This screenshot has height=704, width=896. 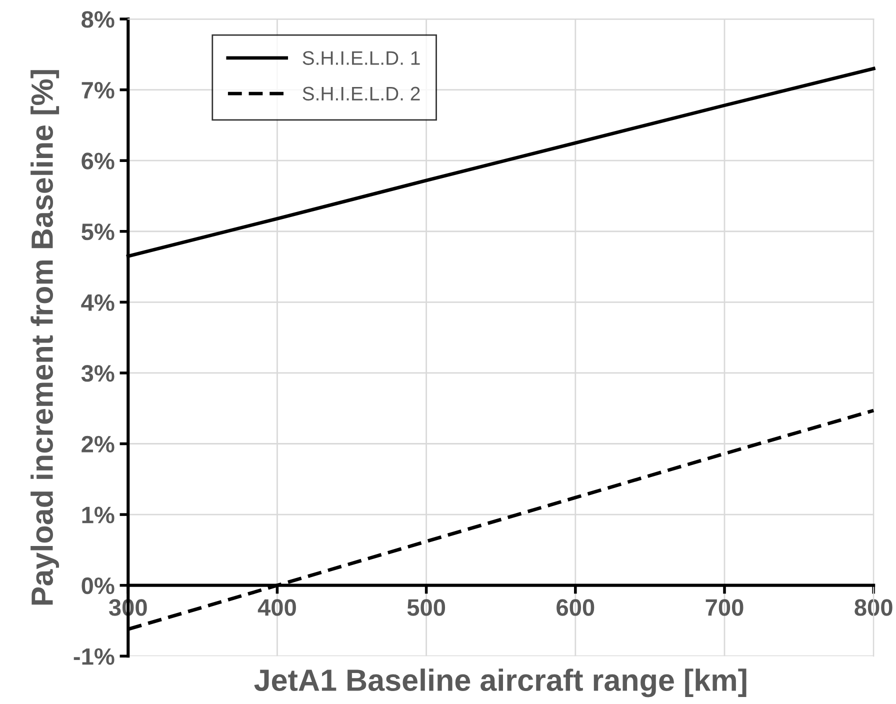 I want to click on legend-label: S.H.I.E.L.D. 2, so click(x=361, y=93).